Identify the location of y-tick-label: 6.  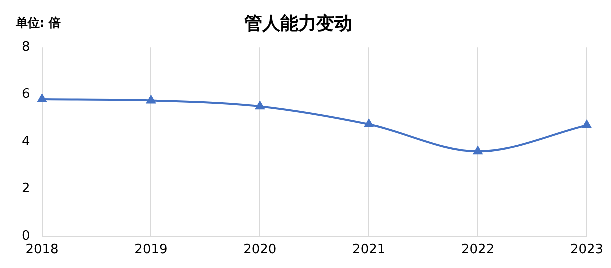
(26, 94).